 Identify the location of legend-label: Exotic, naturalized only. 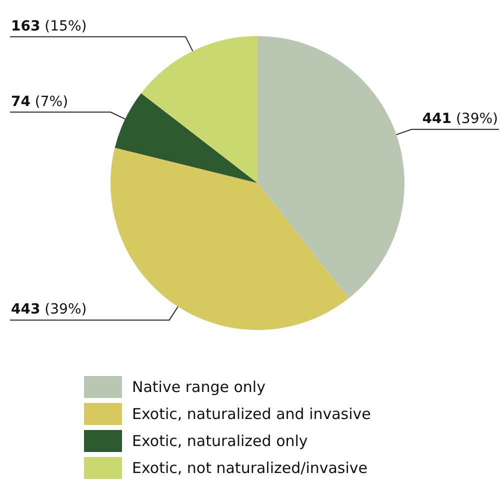
(220, 441).